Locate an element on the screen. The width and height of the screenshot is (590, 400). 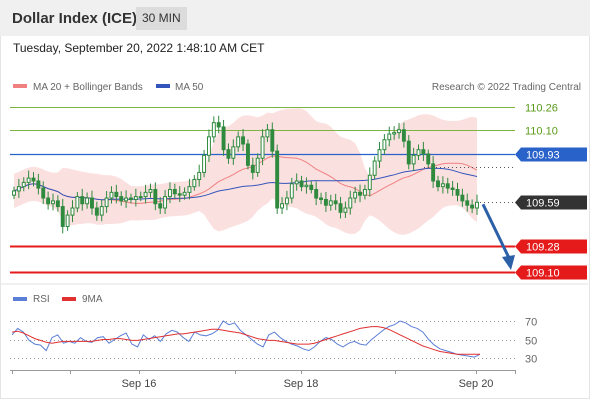
ma20-legend-swatch is located at coordinates (20, 86).